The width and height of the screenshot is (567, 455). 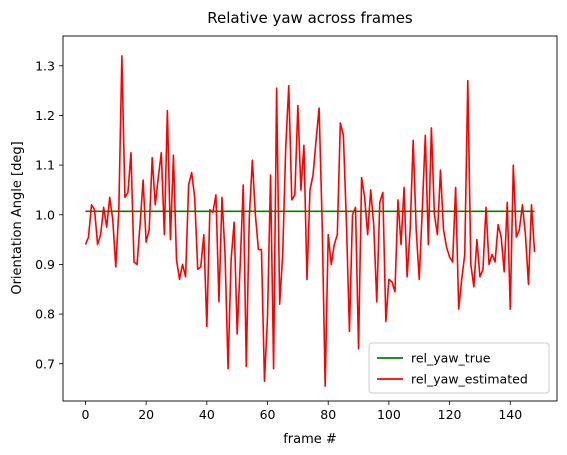 What do you see at coordinates (310, 18) in the screenshot?
I see `chart-title: Relative yaw across frames` at bounding box center [310, 18].